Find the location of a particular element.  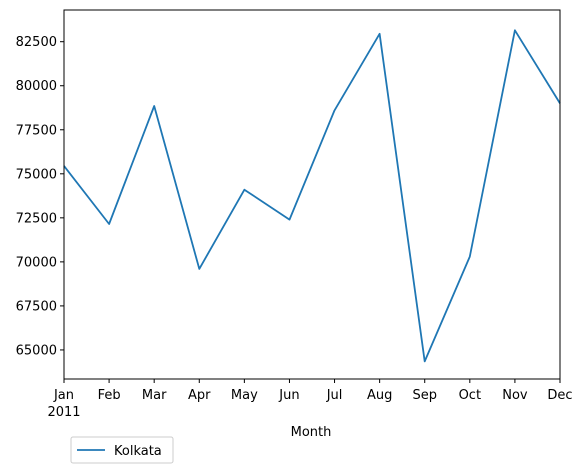

x-tick-label: Nov is located at coordinates (515, 395).